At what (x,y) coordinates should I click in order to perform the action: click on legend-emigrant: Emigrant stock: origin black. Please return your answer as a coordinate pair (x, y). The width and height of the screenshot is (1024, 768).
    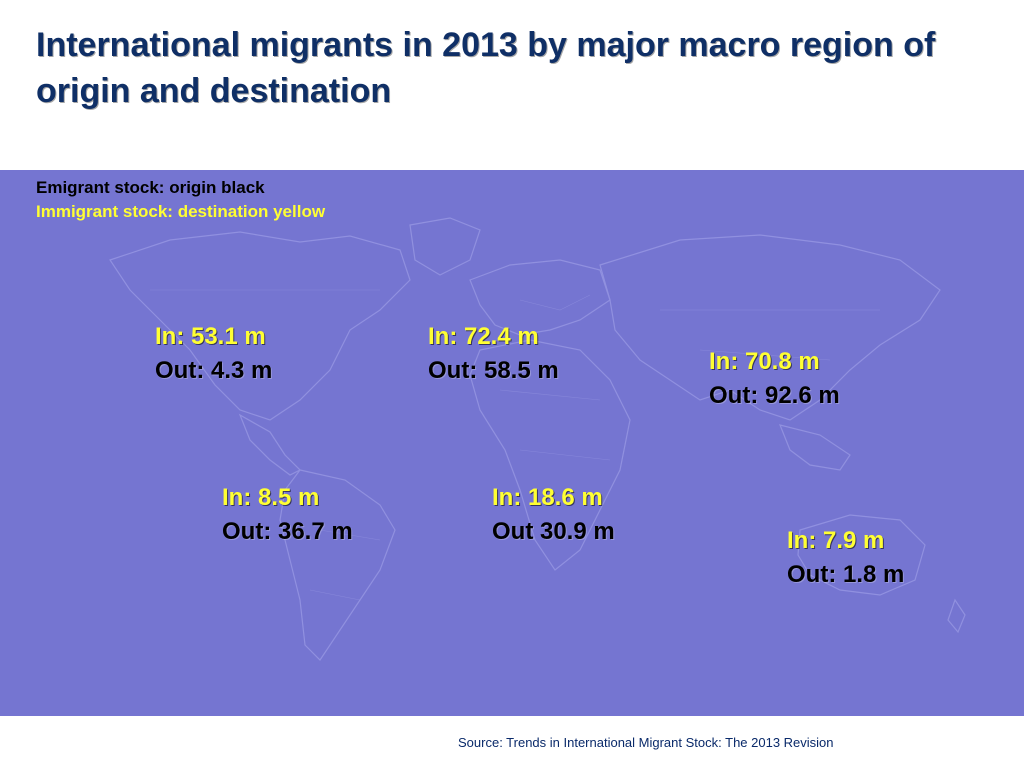
    Looking at the image, I should click on (150, 187).